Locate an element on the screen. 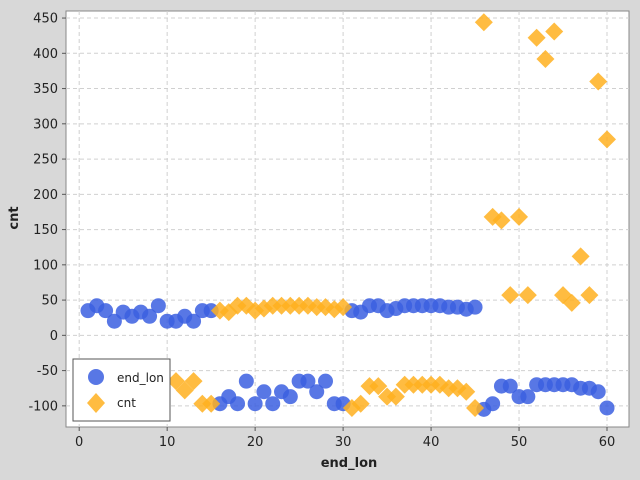  y-tick-label: 250 is located at coordinates (45, 160).